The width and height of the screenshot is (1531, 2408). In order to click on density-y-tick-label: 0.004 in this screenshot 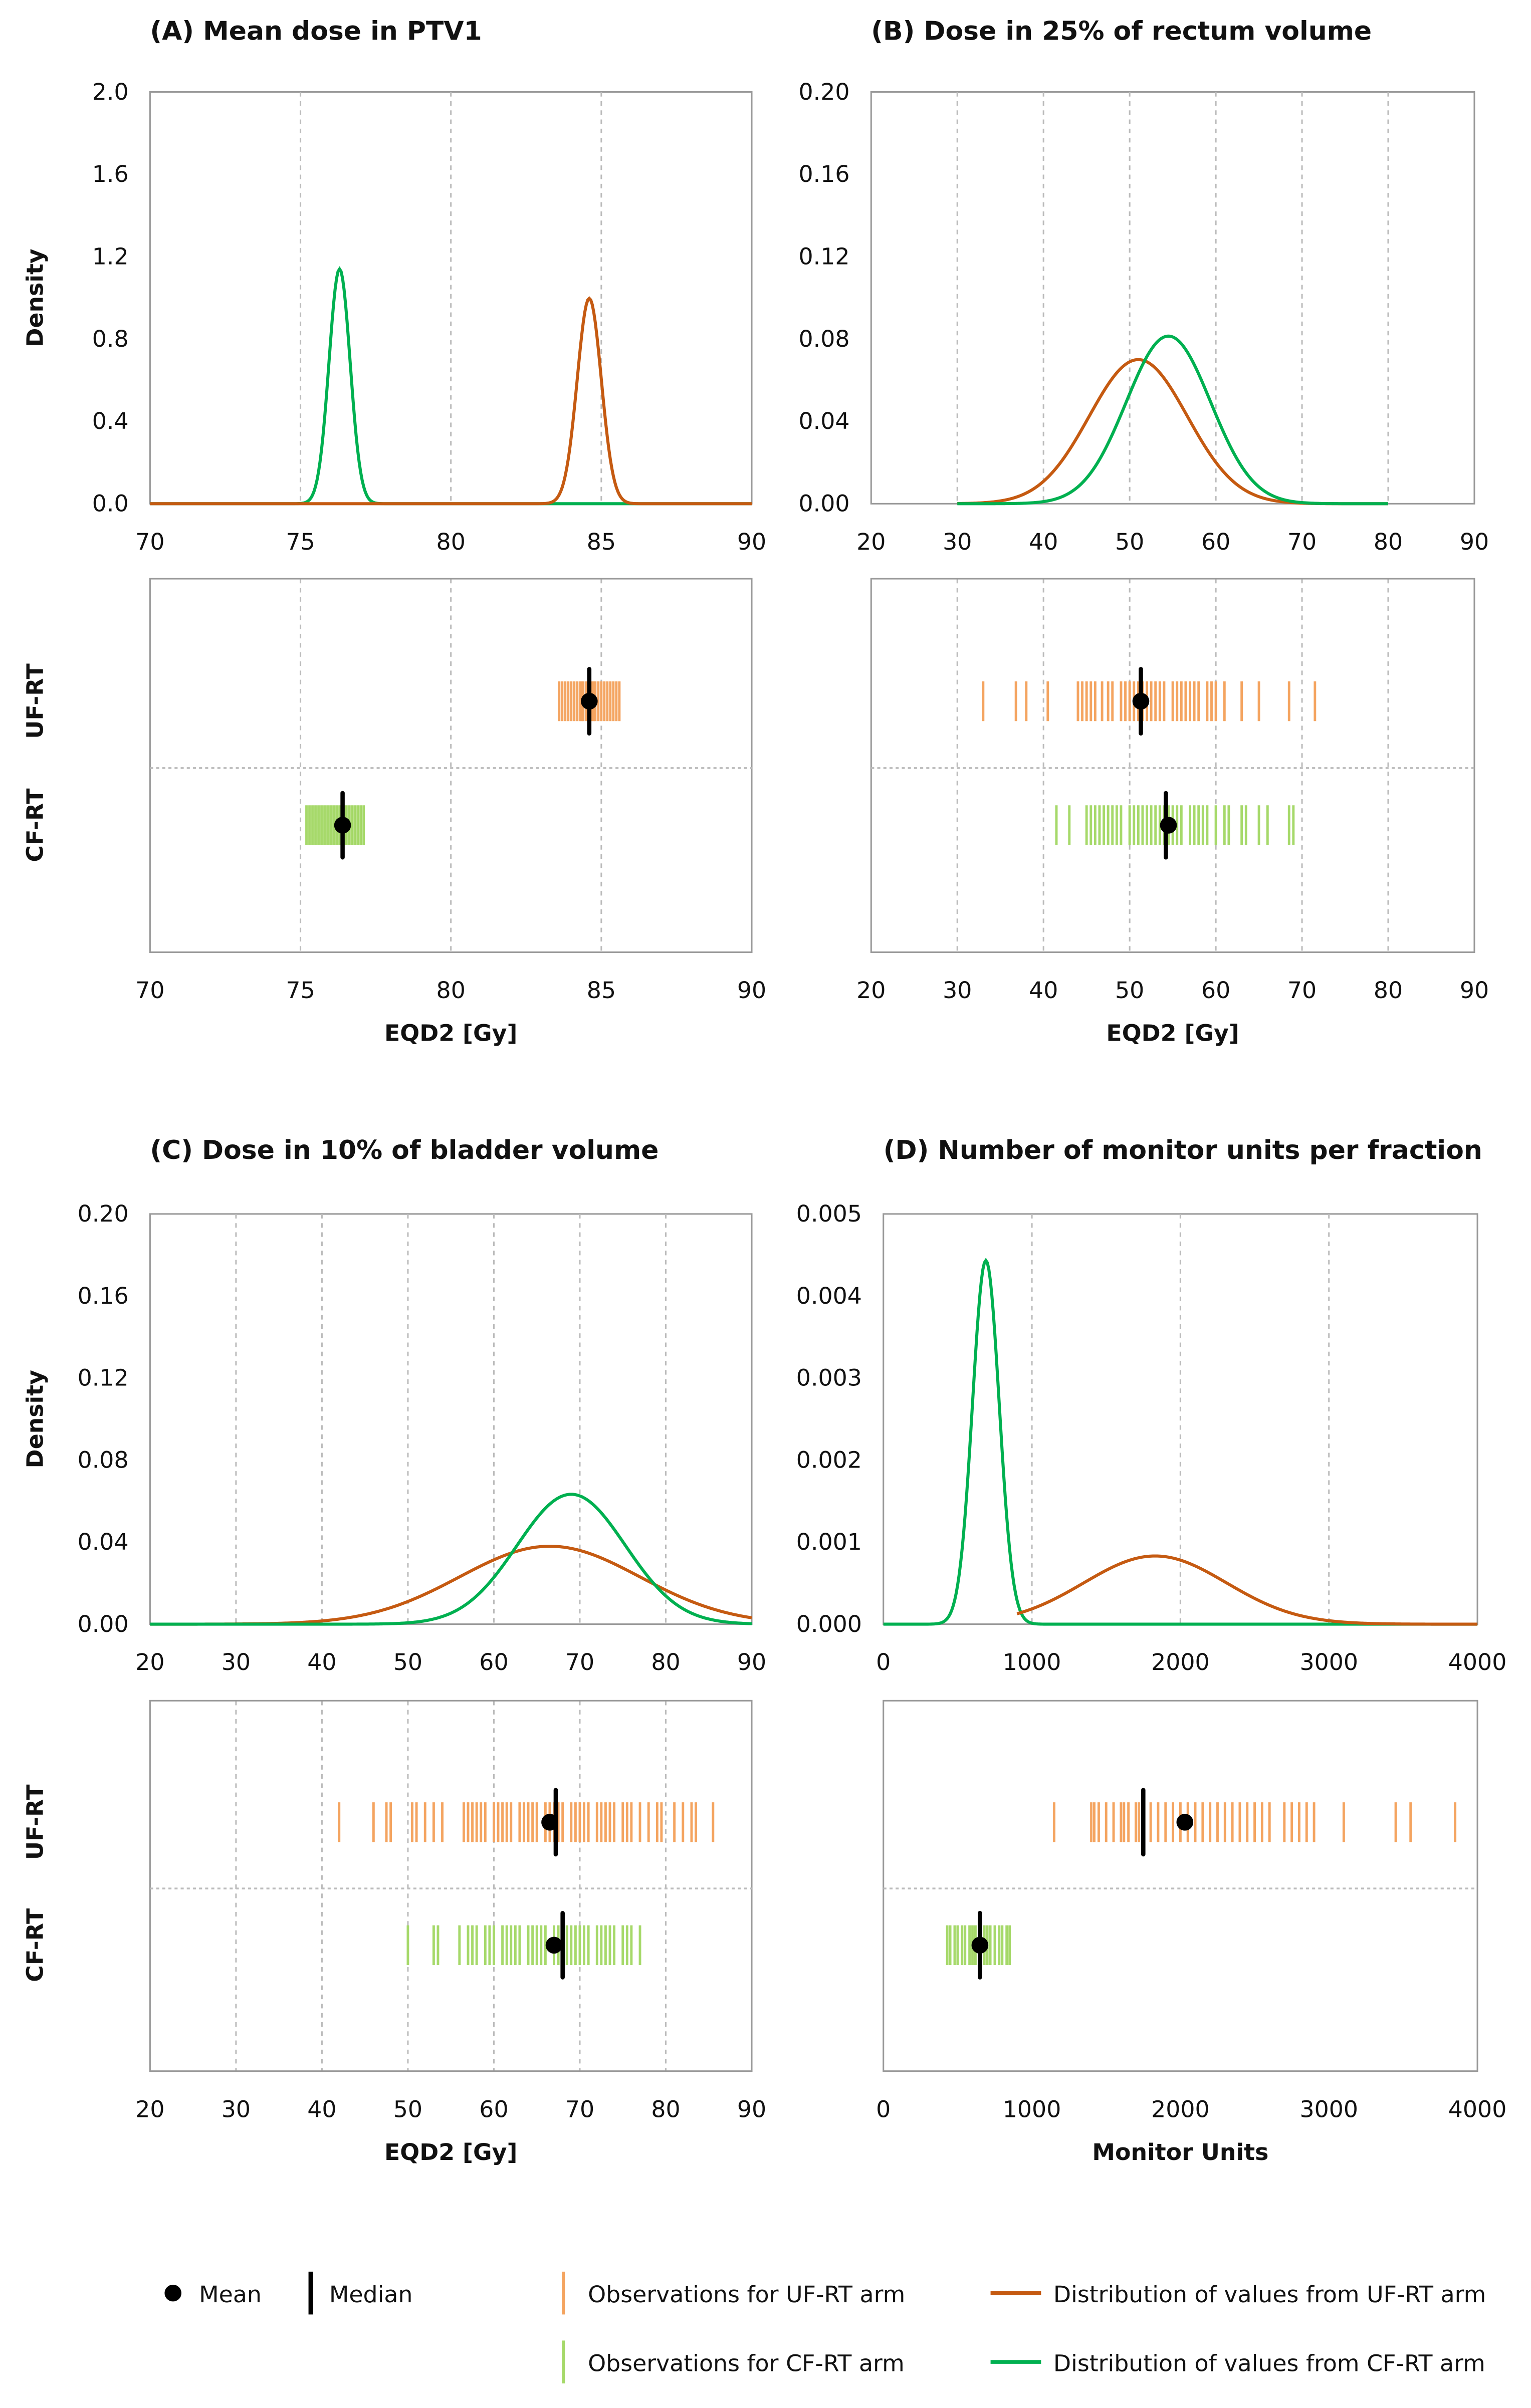, I will do `click(829, 1296)`.